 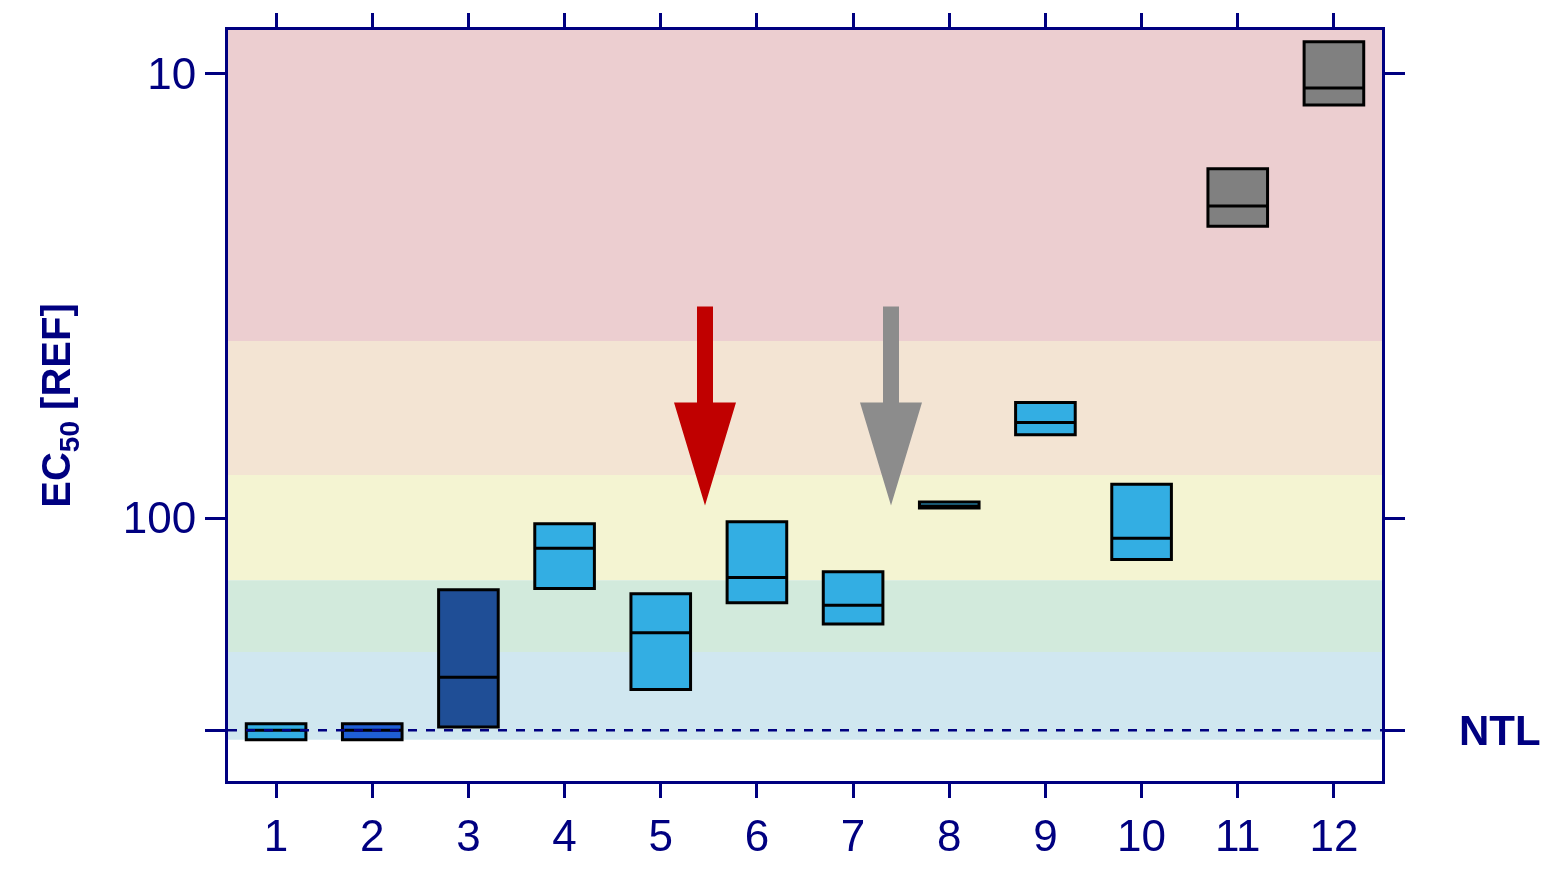 I want to click on x-tick-label: 10, so click(x=1142, y=835).